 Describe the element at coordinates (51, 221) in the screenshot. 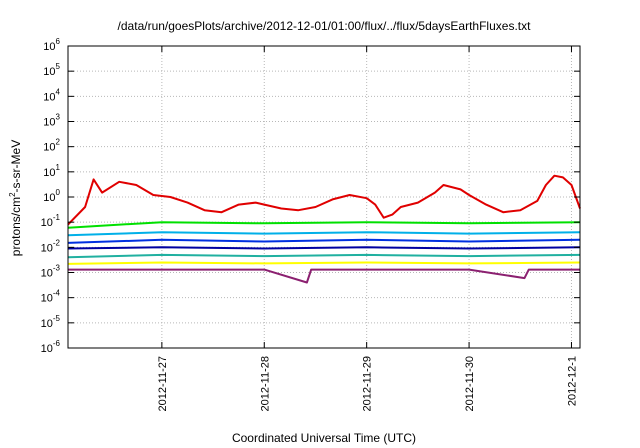

I see `y-tick-label: 10⁻¹` at that location.